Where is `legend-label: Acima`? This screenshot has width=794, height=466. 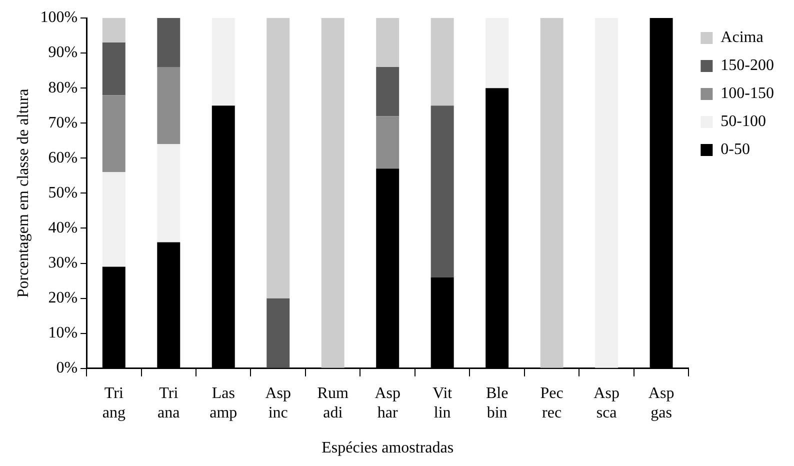 legend-label: Acima is located at coordinates (742, 37).